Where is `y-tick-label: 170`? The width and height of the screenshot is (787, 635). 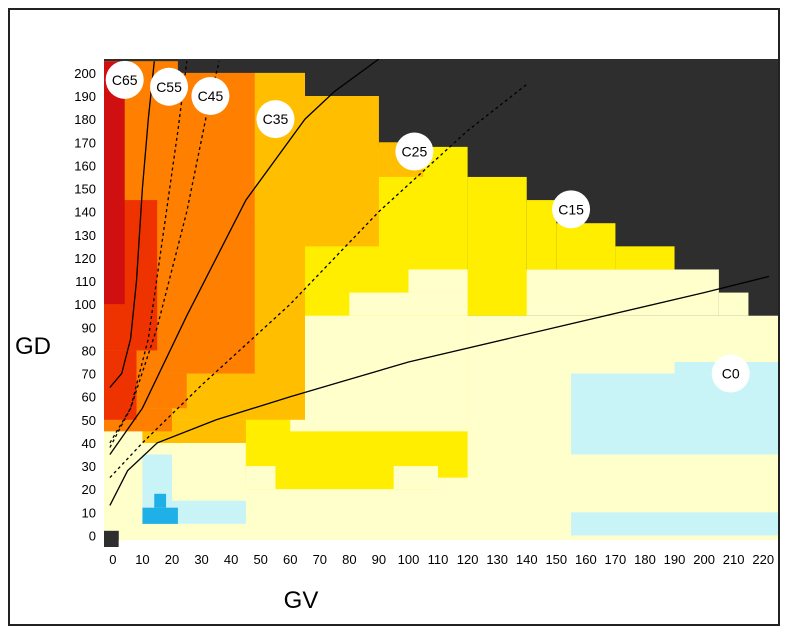 y-tick-label: 170 is located at coordinates (85, 142).